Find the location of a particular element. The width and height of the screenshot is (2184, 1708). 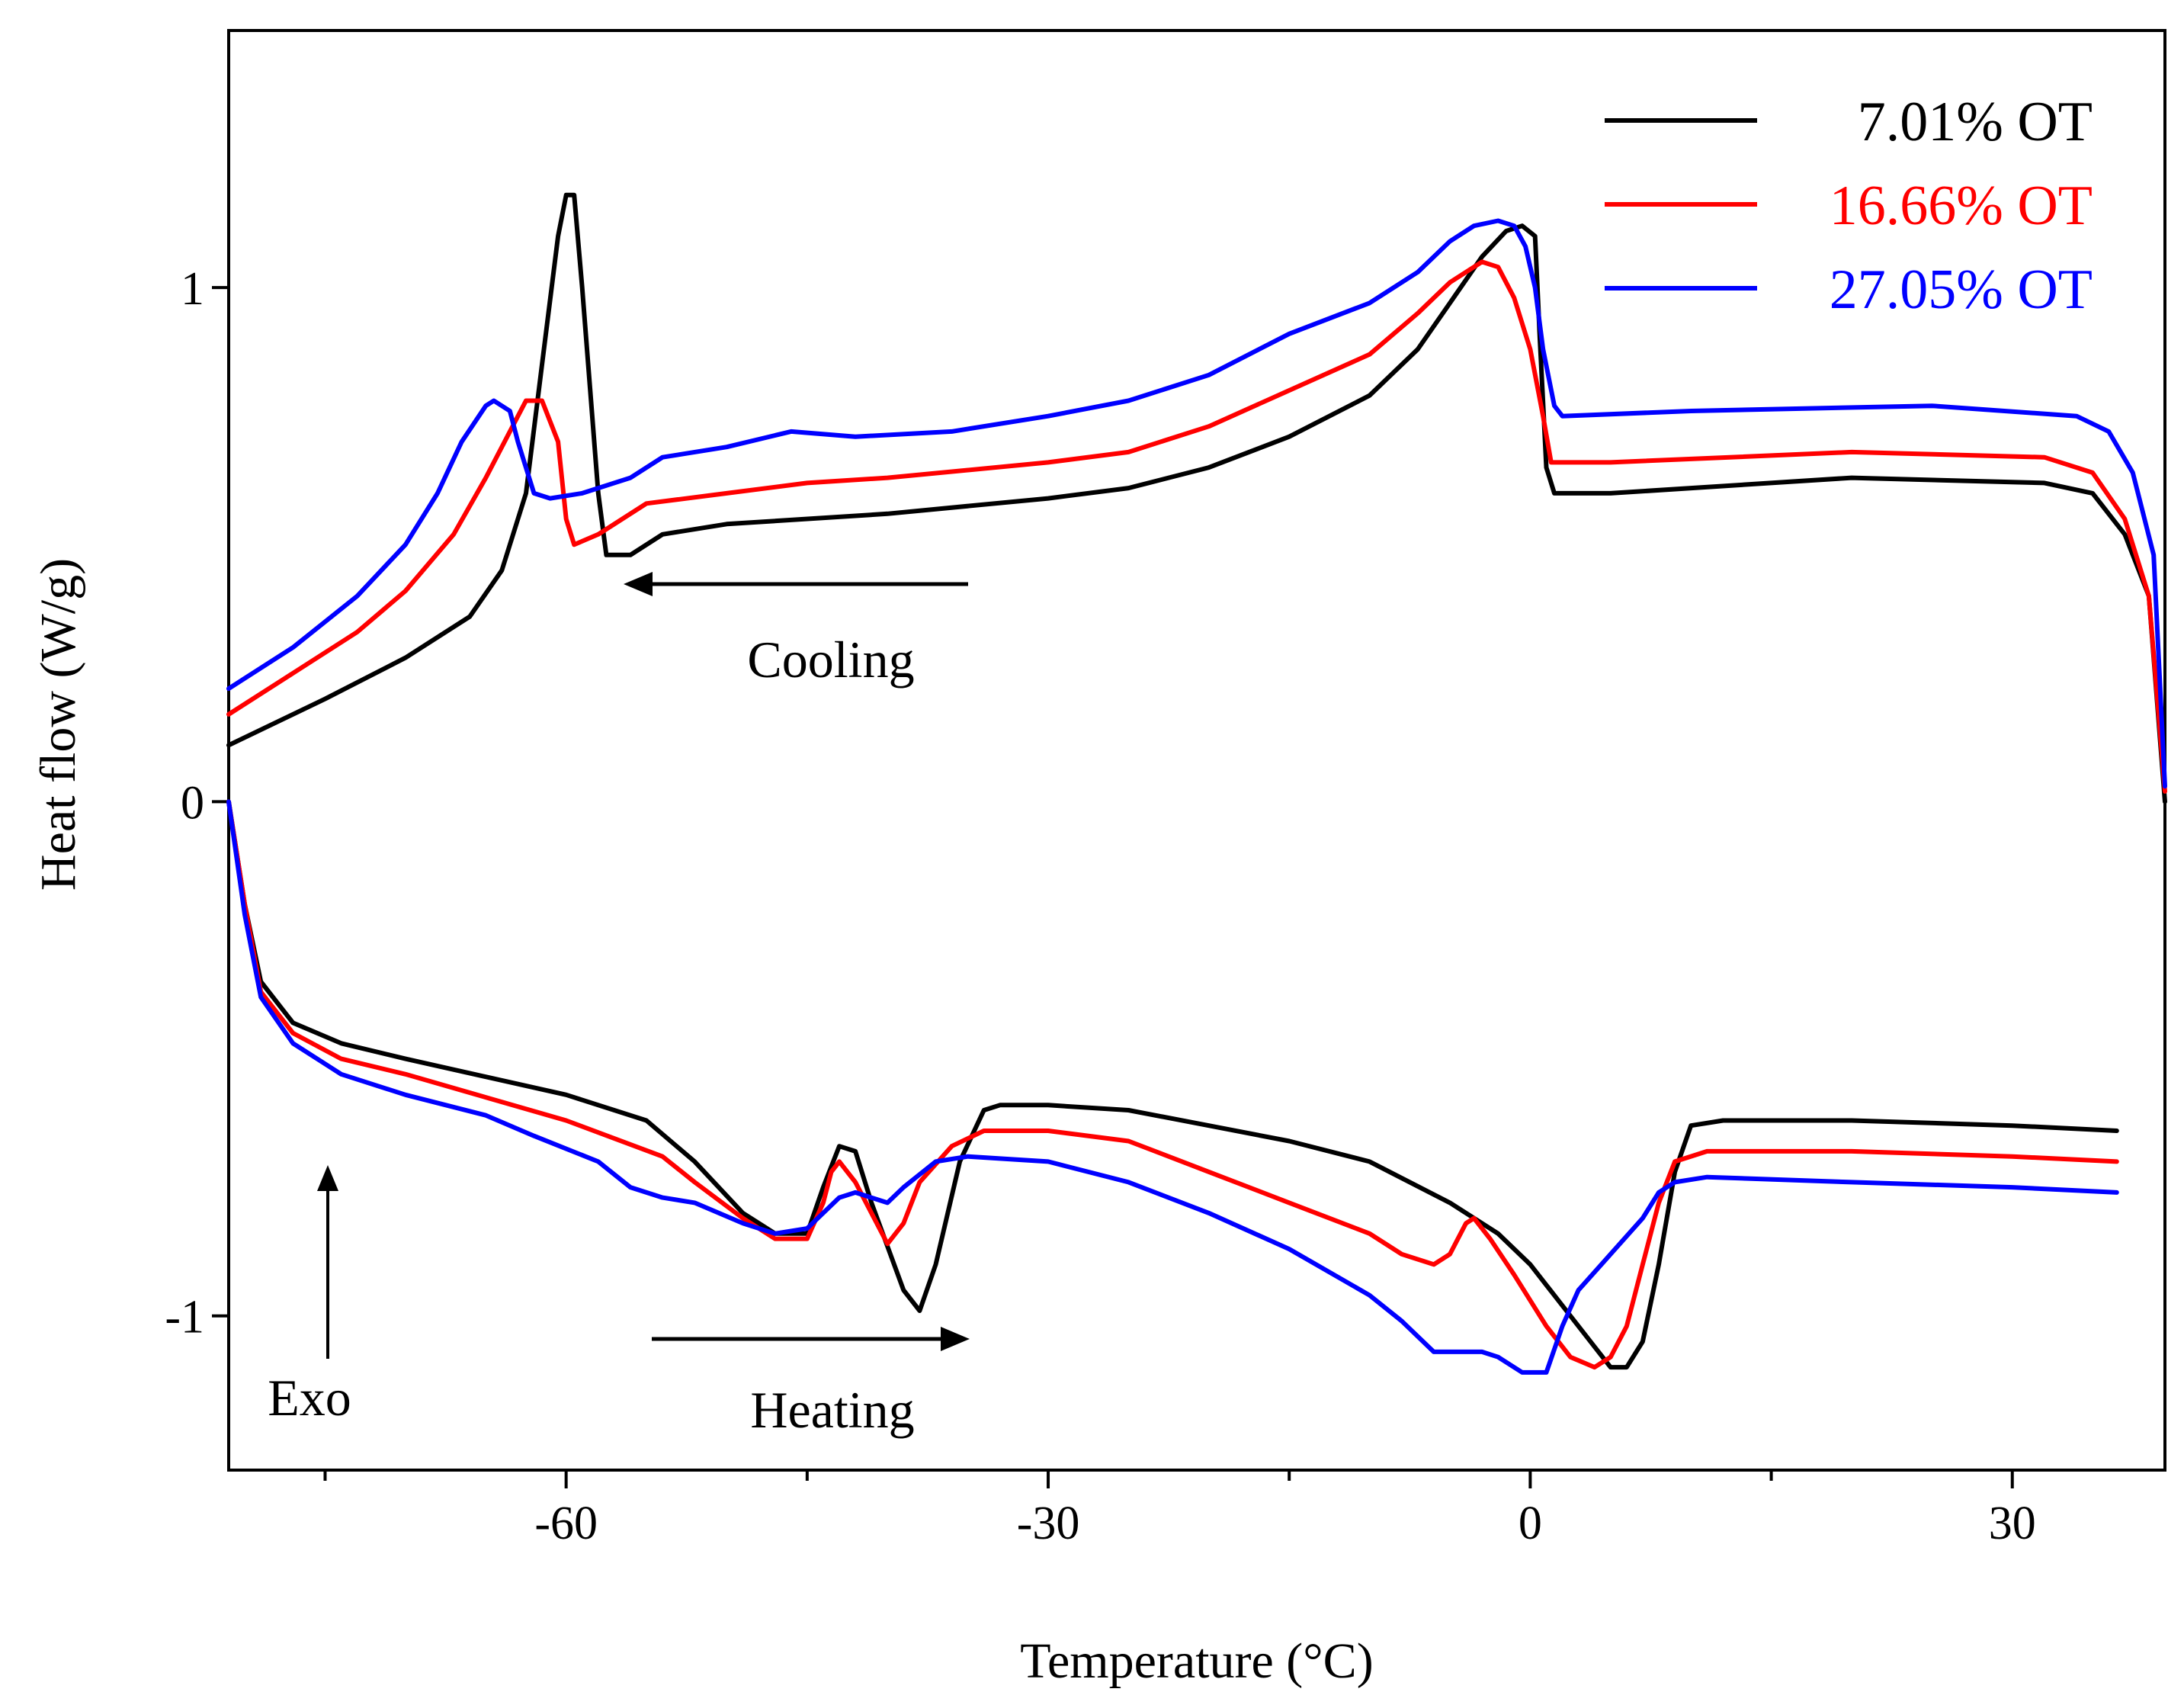

heating-annotation: Heating is located at coordinates (811, 1383).